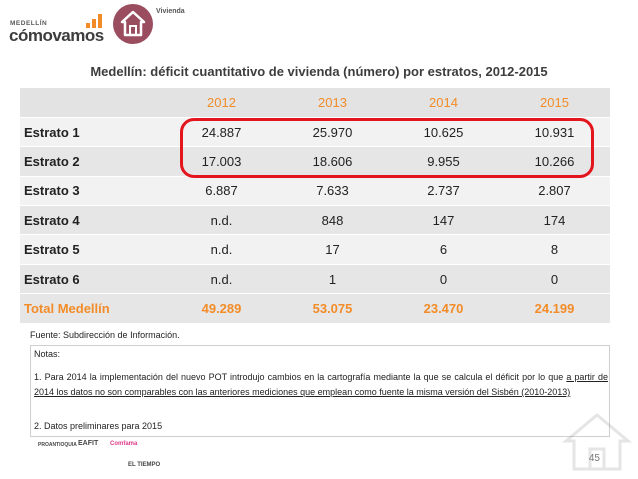 Image resolution: width=638 pixels, height=479 pixels. I want to click on row-label: Estrato 3, so click(93, 191).